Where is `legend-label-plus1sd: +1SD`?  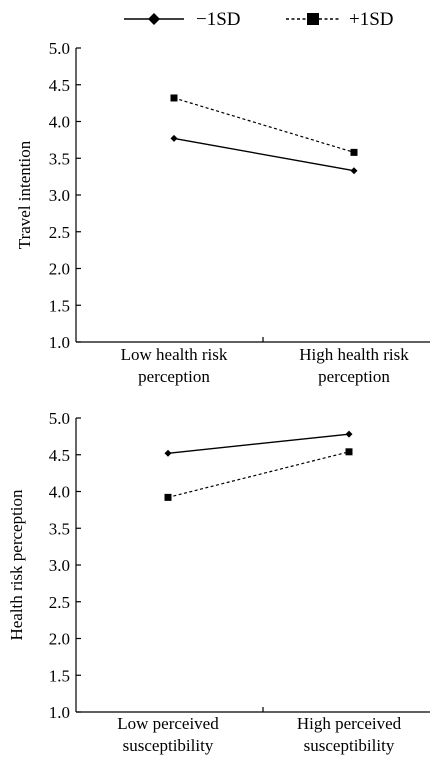 legend-label-plus1sd: +1SD is located at coordinates (371, 19).